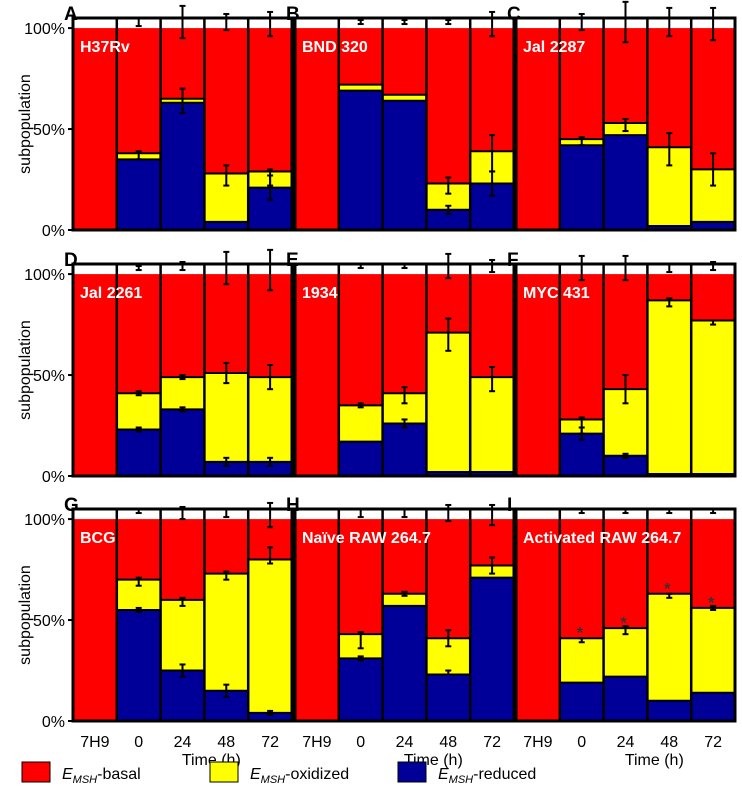 The height and width of the screenshot is (800, 742). What do you see at coordinates (669, 387) in the screenshot?
I see `bar-f-48-oxidized` at bounding box center [669, 387].